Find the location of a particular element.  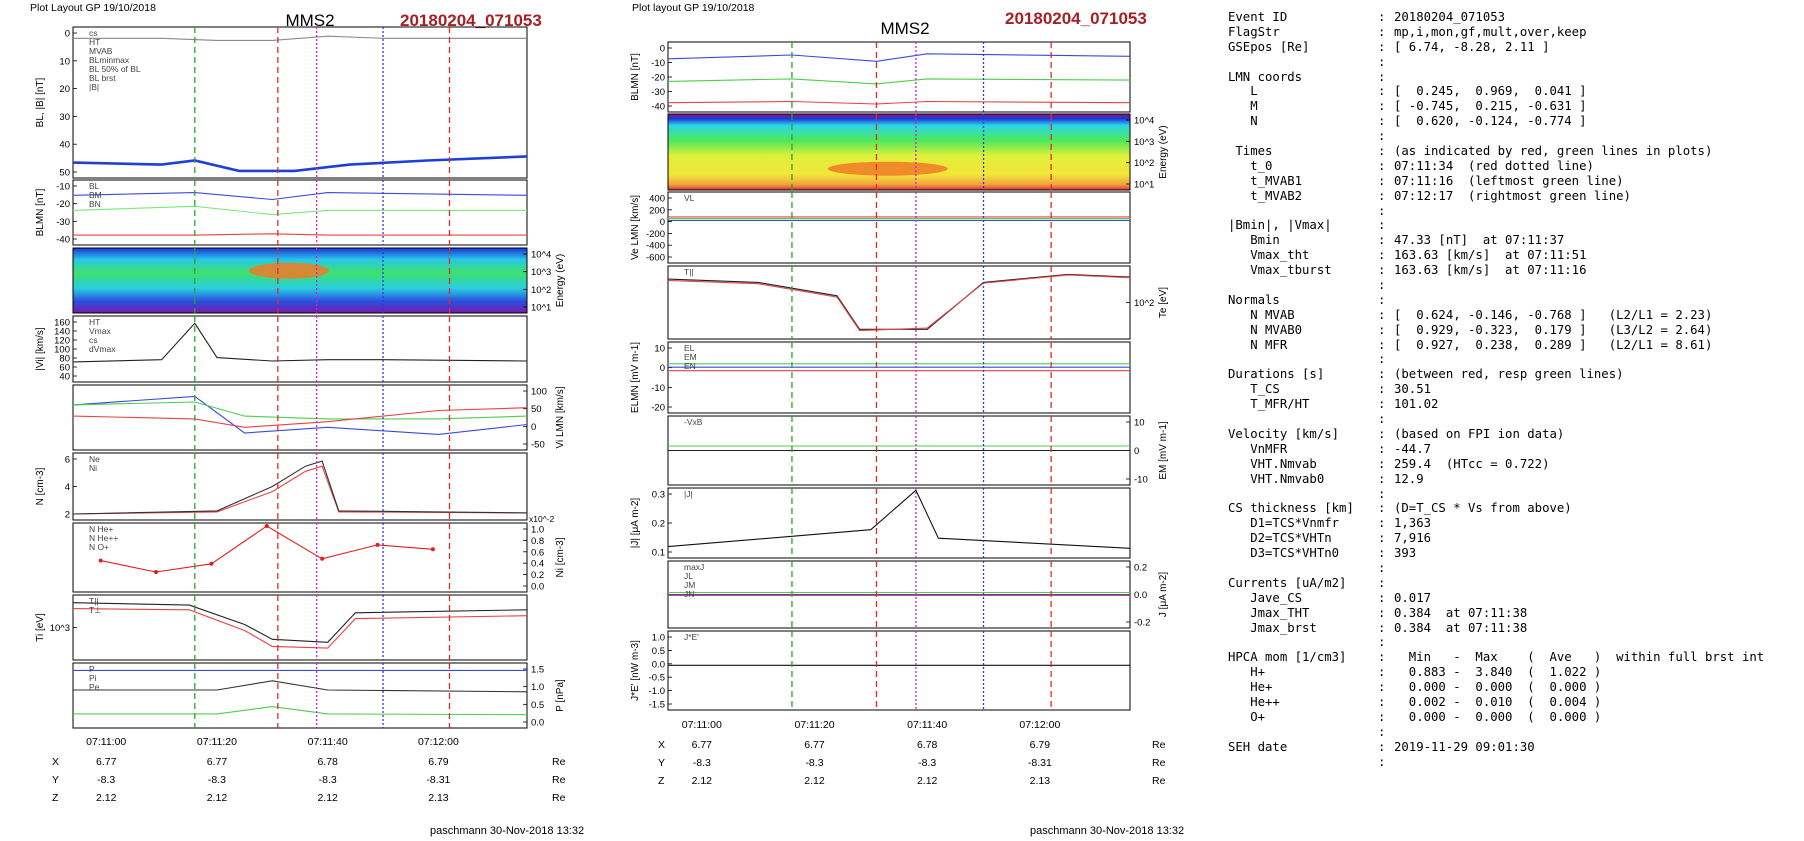

summary-value: 259.4 (HTcc = 0.722) is located at coordinates (1472, 463).